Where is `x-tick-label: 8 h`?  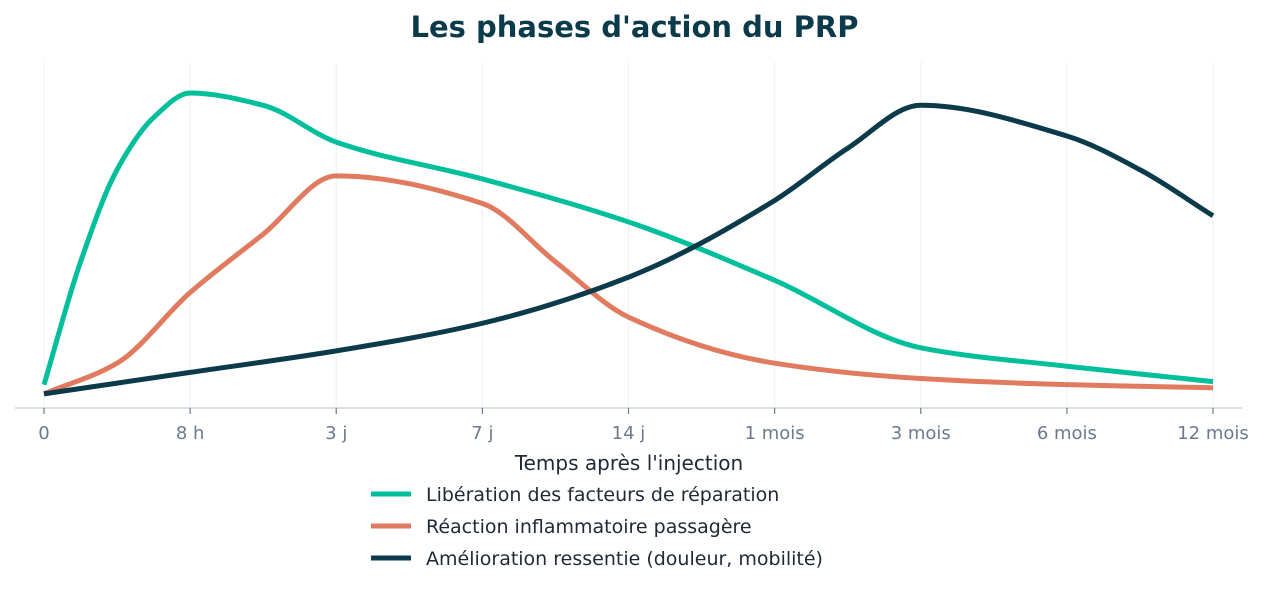 x-tick-label: 8 h is located at coordinates (190, 433).